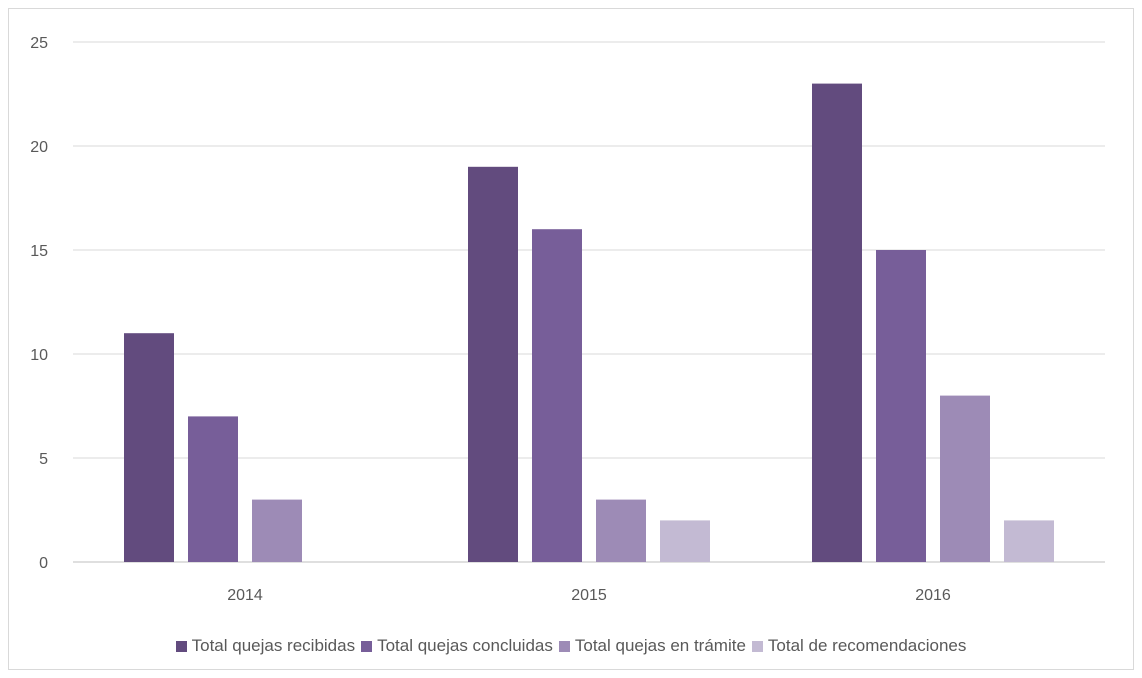 Image resolution: width=1142 pixels, height=678 pixels. What do you see at coordinates (39, 43) in the screenshot?
I see `y-tick-label: 25` at bounding box center [39, 43].